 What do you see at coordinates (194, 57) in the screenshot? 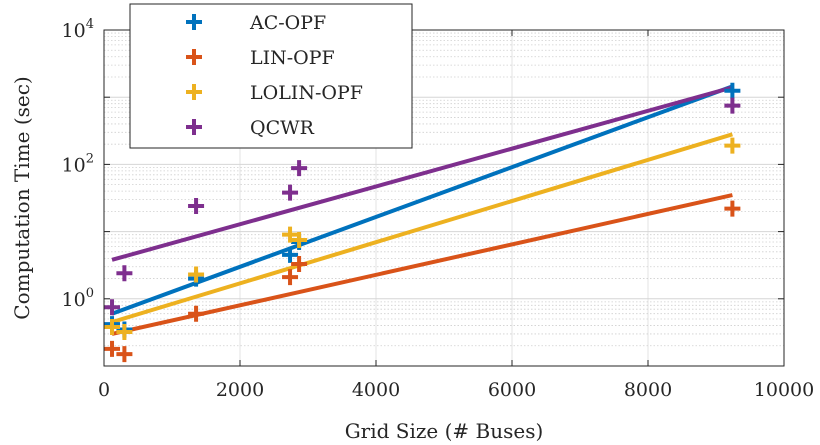
I see `legend-marker-lin-opf` at bounding box center [194, 57].